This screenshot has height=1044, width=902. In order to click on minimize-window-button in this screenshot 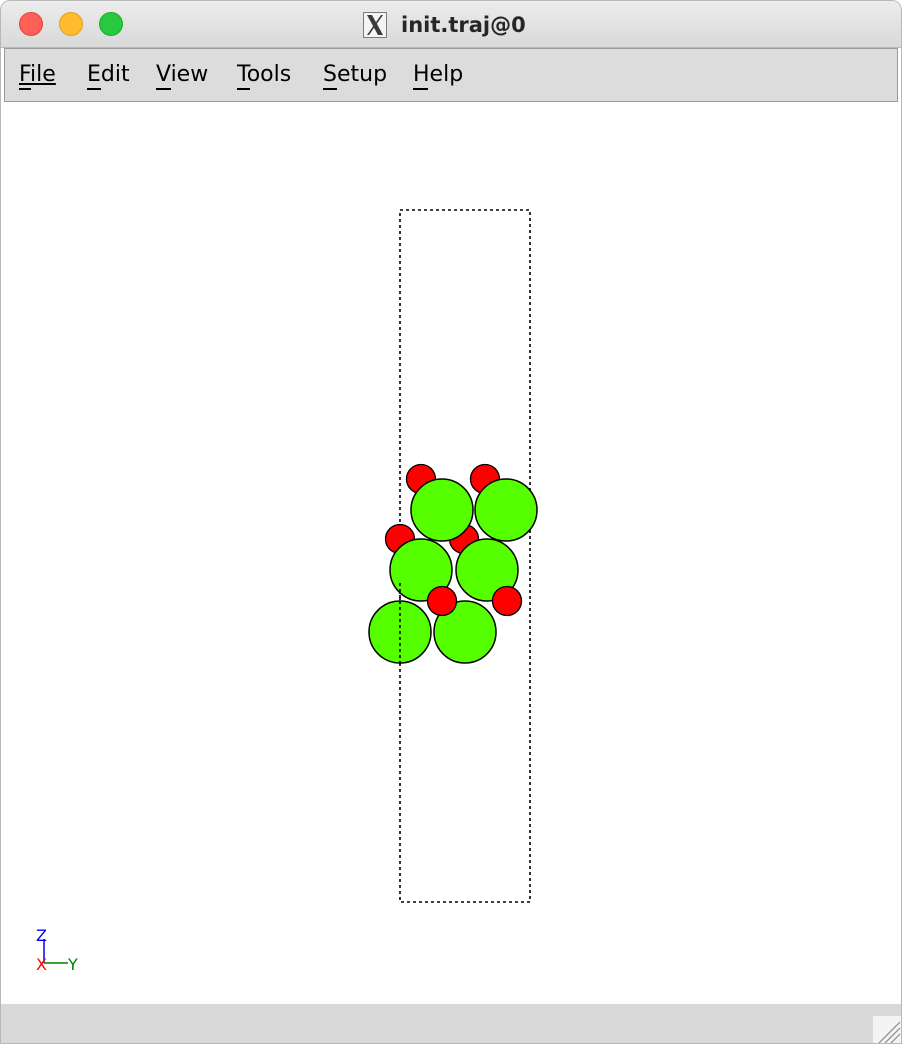, I will do `click(71, 24)`.